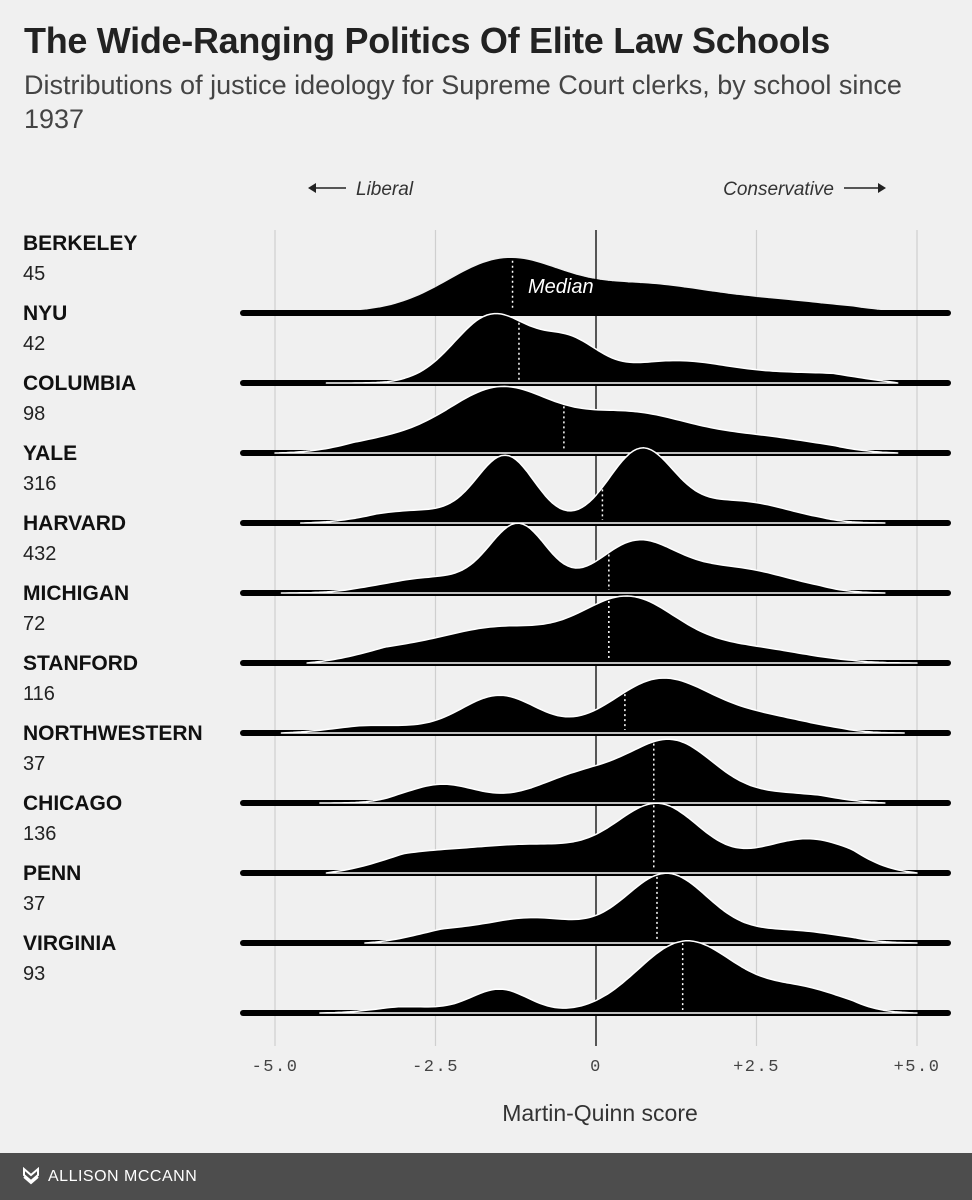 The width and height of the screenshot is (972, 1200). I want to click on ridge-michigan, so click(595, 630).